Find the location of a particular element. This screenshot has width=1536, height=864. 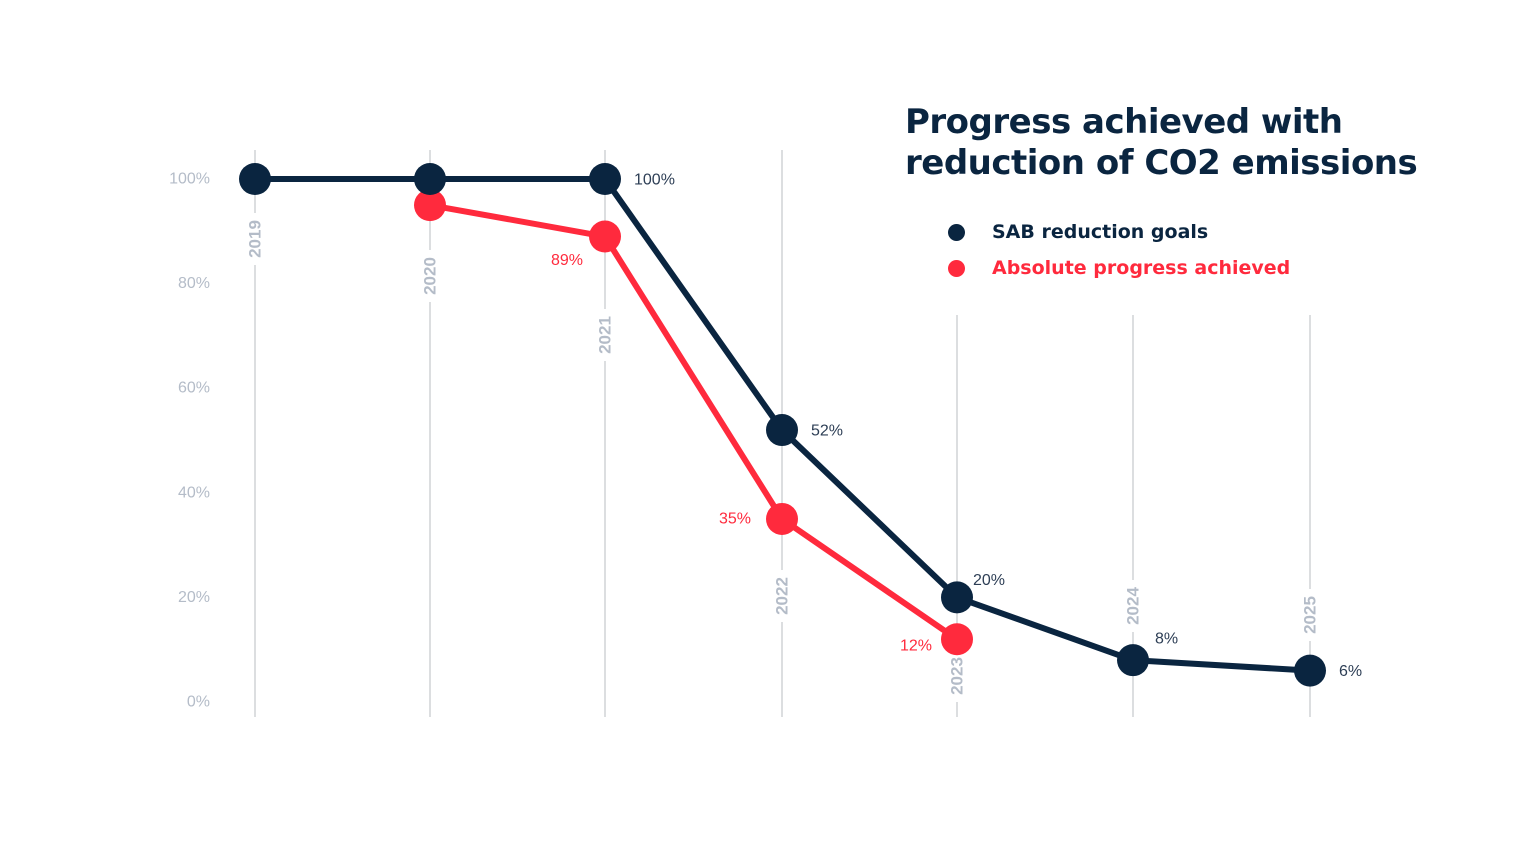

x-tick-label: 2019 is located at coordinates (255, 239).